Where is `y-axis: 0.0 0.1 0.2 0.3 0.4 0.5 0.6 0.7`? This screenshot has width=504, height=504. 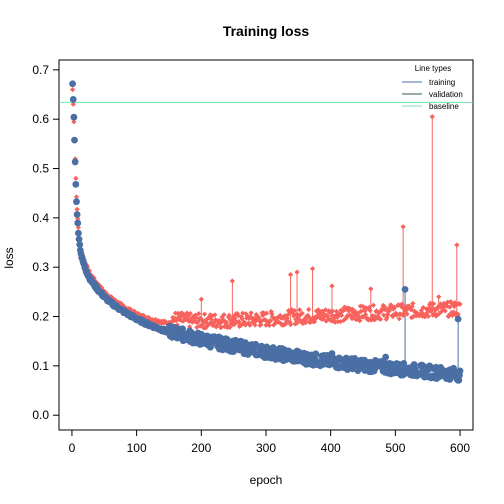
y-axis: 0.0 0.1 0.2 0.3 0.4 0.5 0.6 0.7 is located at coordinates (45, 242).